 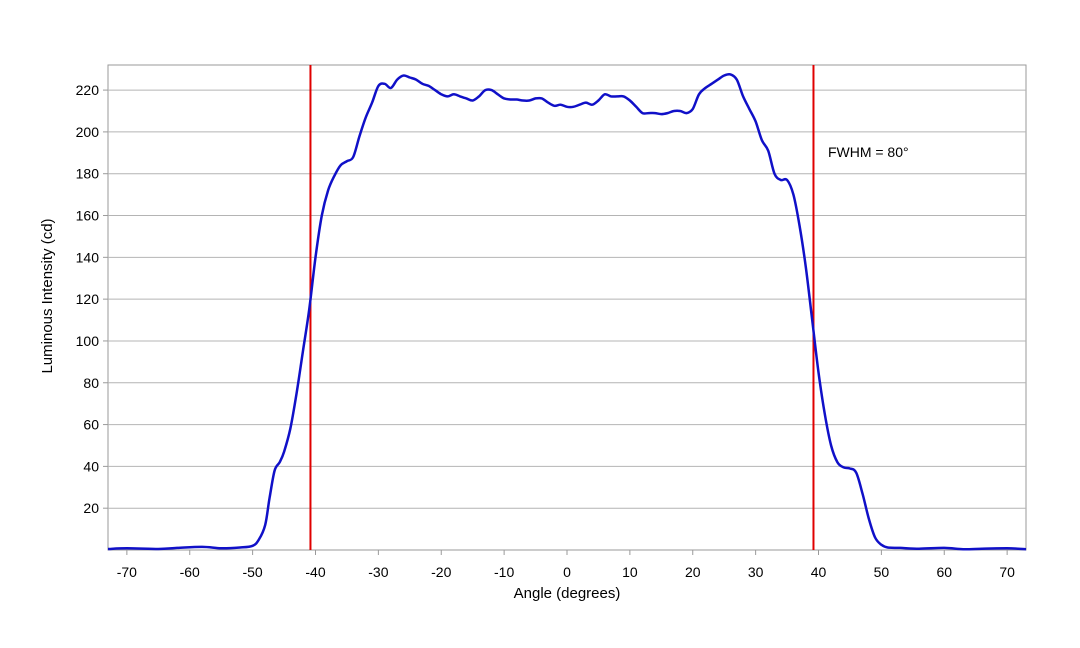 I want to click on x-tick-label: 50, so click(x=882, y=572).